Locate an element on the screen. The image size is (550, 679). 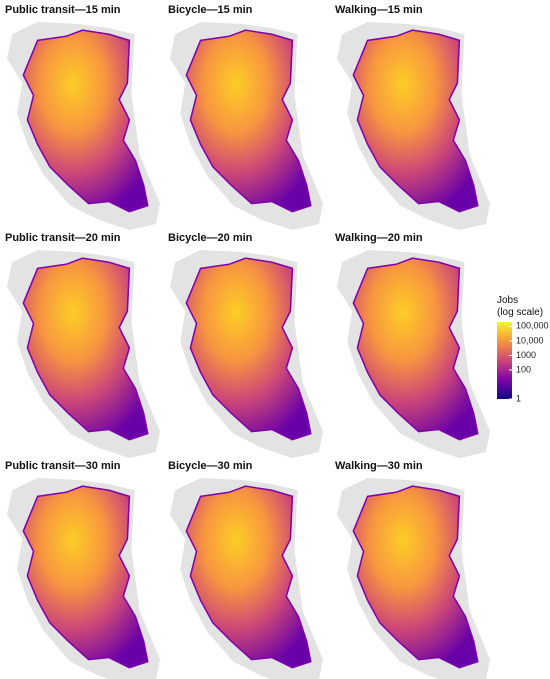
legend-tick-label: 100,000 is located at coordinates (532, 326).